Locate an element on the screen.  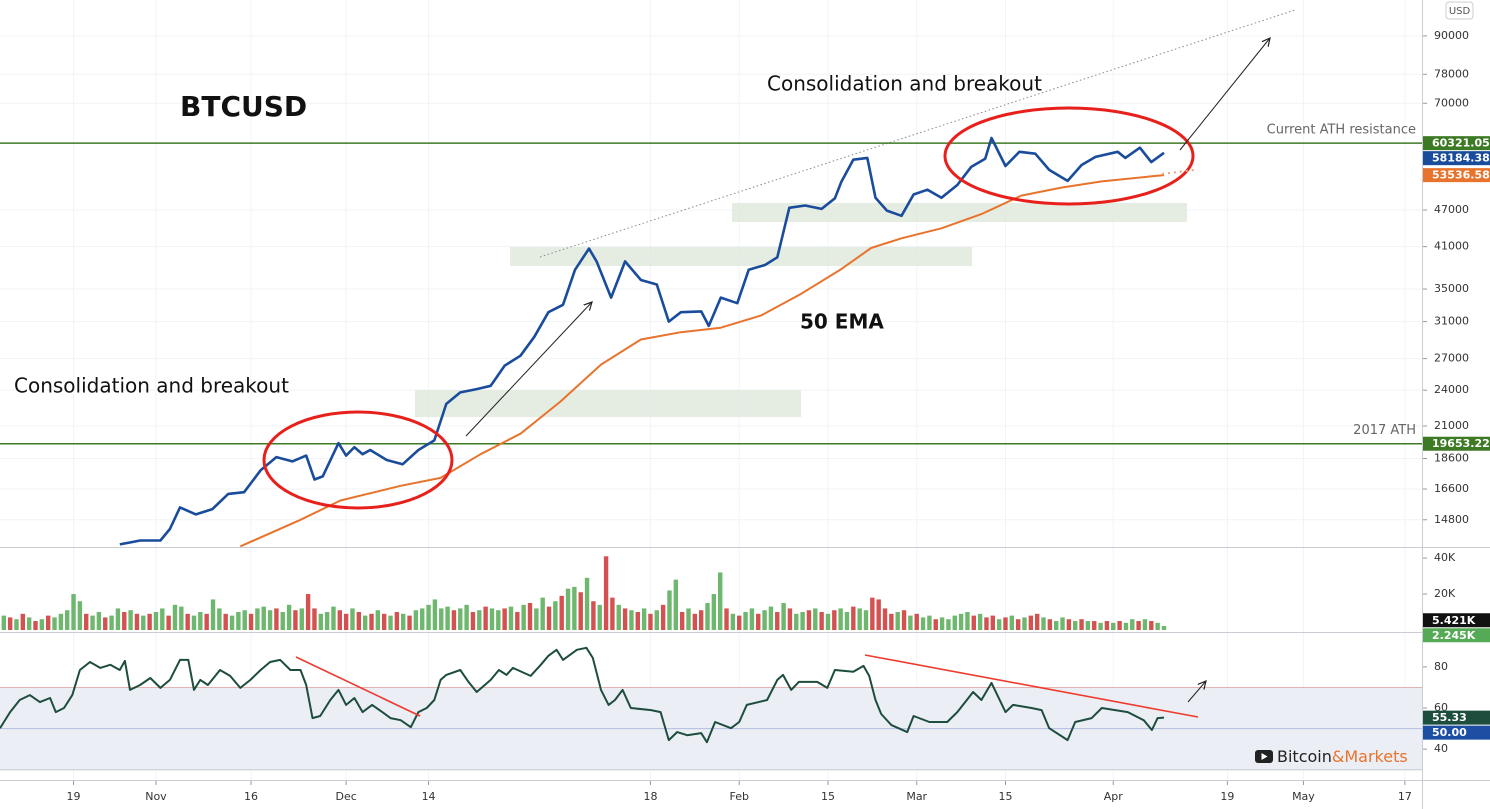
y-tick-label: 90000 is located at coordinates (1451, 35).